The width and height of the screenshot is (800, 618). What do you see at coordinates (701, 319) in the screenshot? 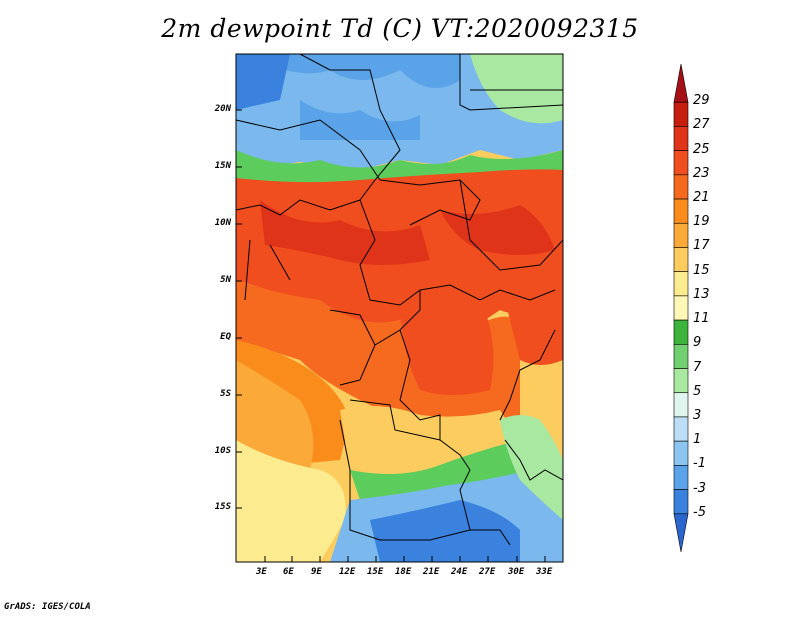
I see `colorbar-label: 11` at bounding box center [701, 319].